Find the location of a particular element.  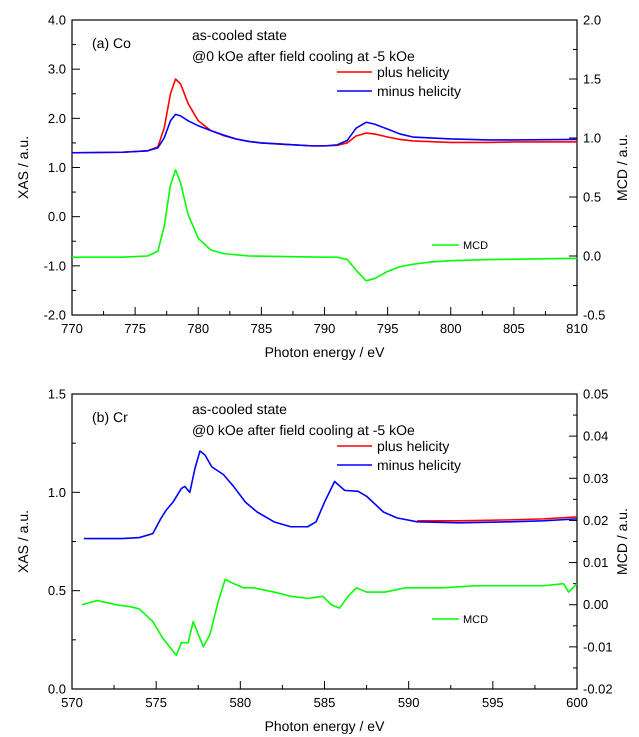

y2-tick-label: 2.0 is located at coordinates (592, 20).